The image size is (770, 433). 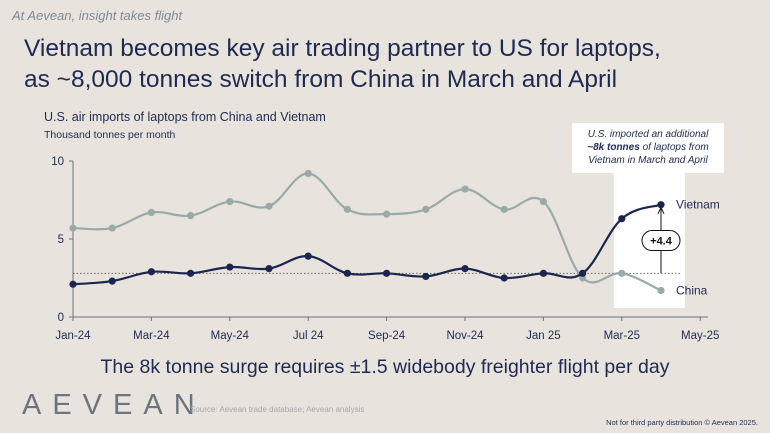 I want to click on callout-line-2-rest: of laptops from, so click(x=674, y=147).